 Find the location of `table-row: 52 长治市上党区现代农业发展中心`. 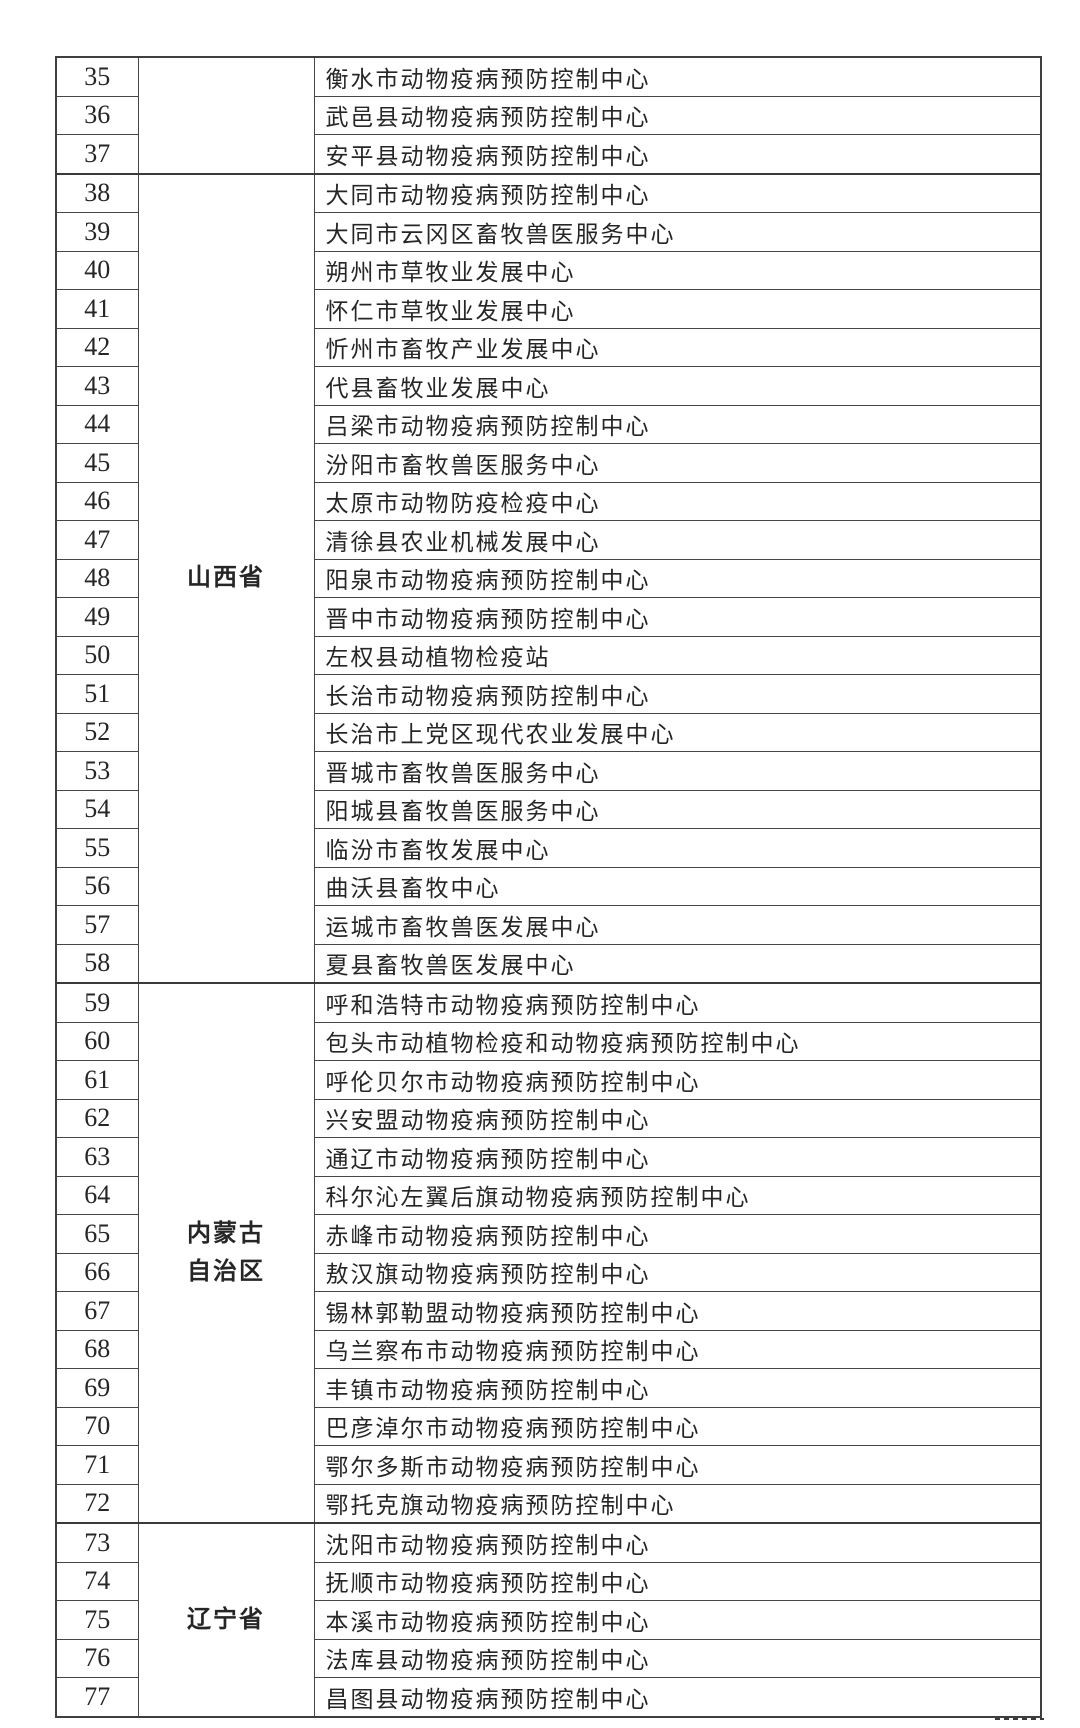

table-row: 52 长治市上党区现代农业发展中心 is located at coordinates (548, 732).